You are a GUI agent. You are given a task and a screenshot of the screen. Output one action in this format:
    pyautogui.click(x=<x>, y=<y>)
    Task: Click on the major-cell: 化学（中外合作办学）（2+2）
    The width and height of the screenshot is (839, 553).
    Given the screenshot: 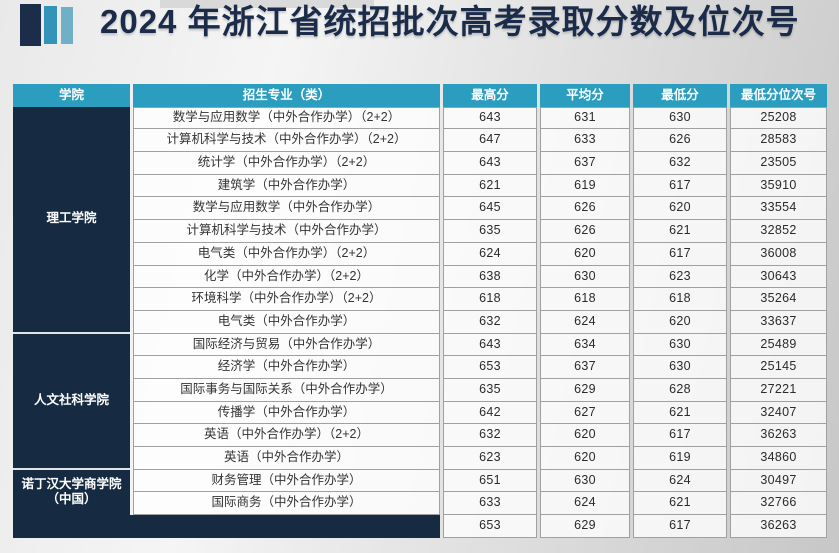 What is the action you would take?
    pyautogui.click(x=286, y=277)
    